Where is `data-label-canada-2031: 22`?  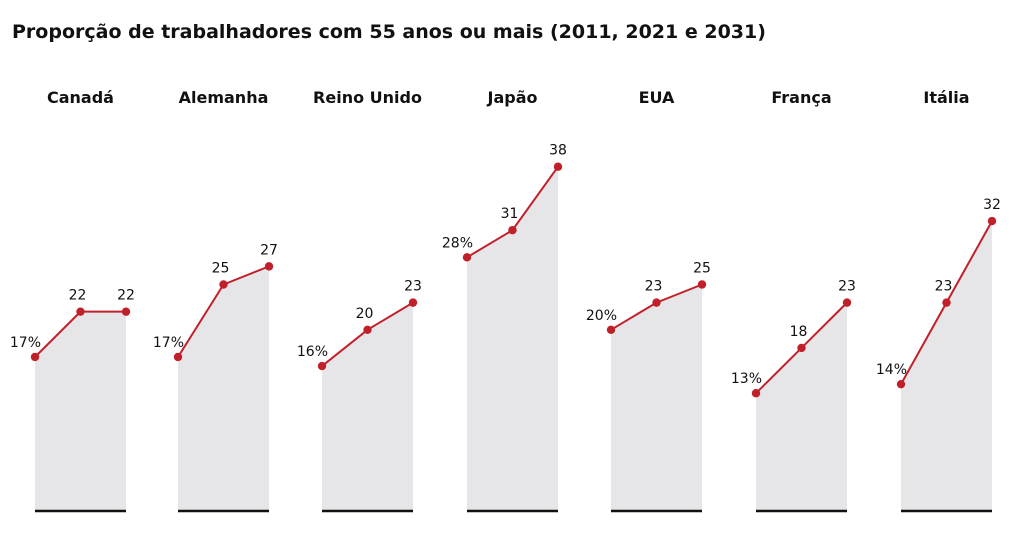 data-label-canada-2031: 22 is located at coordinates (126, 296).